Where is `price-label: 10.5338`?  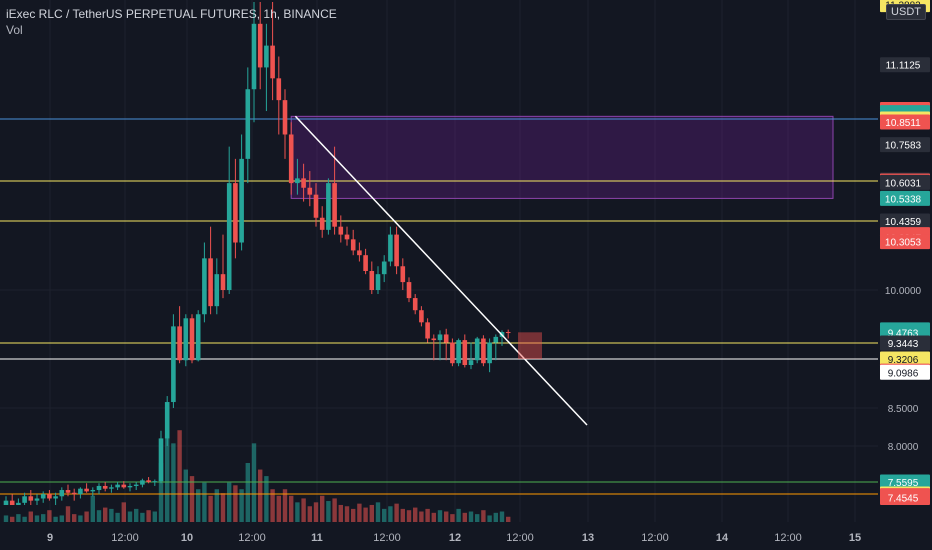 price-label: 10.5338 is located at coordinates (903, 199).